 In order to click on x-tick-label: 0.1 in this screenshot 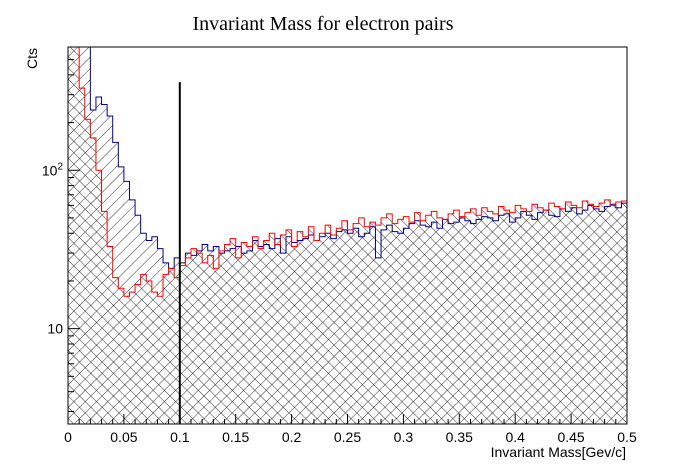, I will do `click(180, 437)`.